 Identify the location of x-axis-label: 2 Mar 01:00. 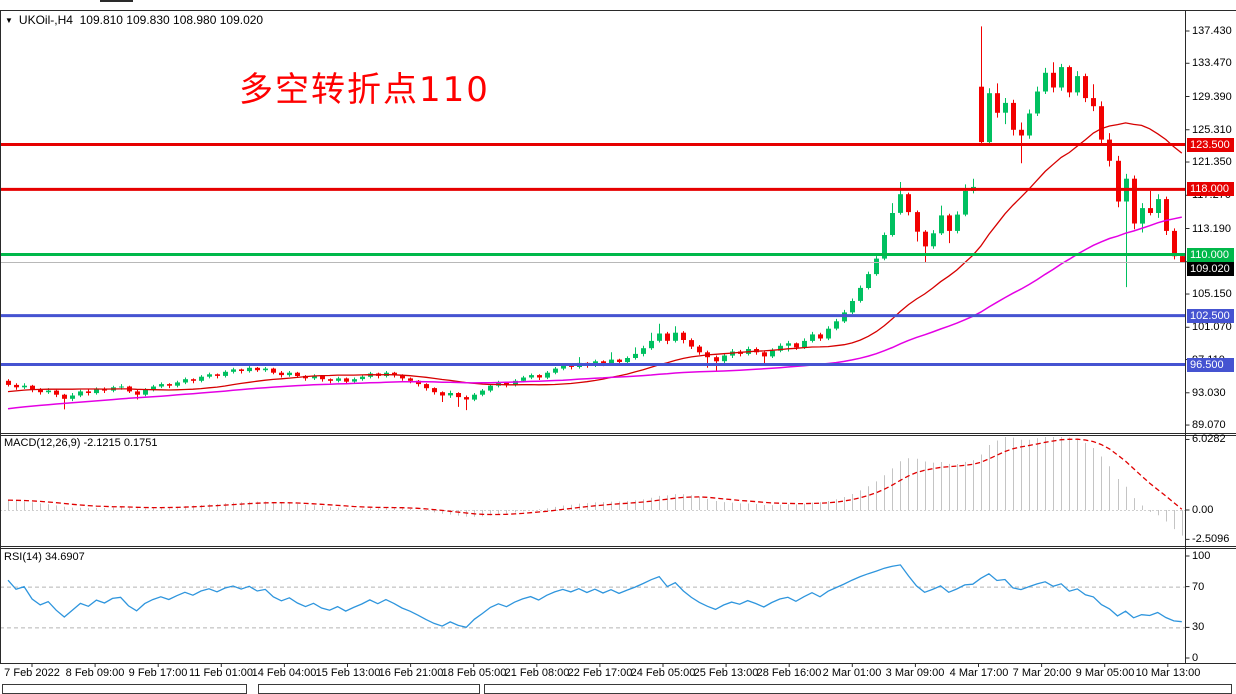
(852, 673).